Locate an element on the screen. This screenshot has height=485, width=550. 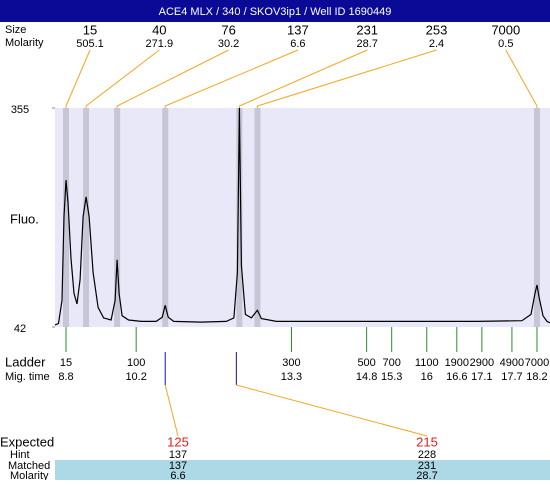
hint-value: 137 is located at coordinates (178, 455).